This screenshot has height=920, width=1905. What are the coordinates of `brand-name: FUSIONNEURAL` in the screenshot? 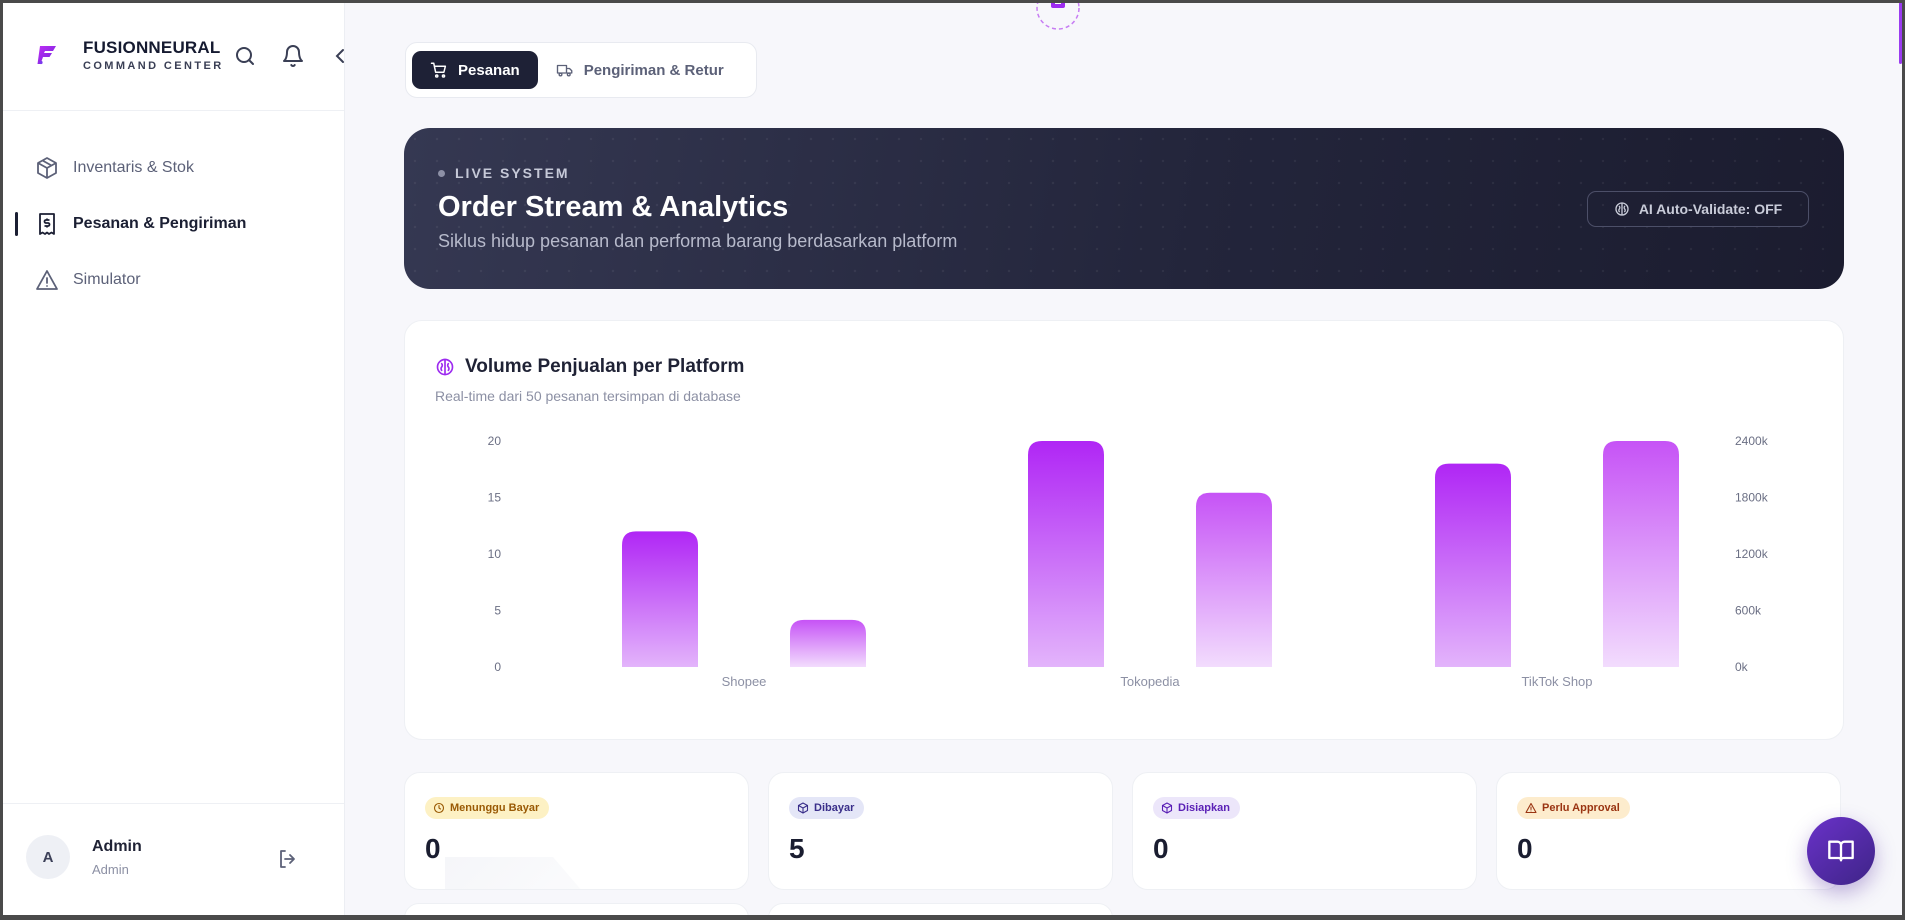 It's located at (152, 47).